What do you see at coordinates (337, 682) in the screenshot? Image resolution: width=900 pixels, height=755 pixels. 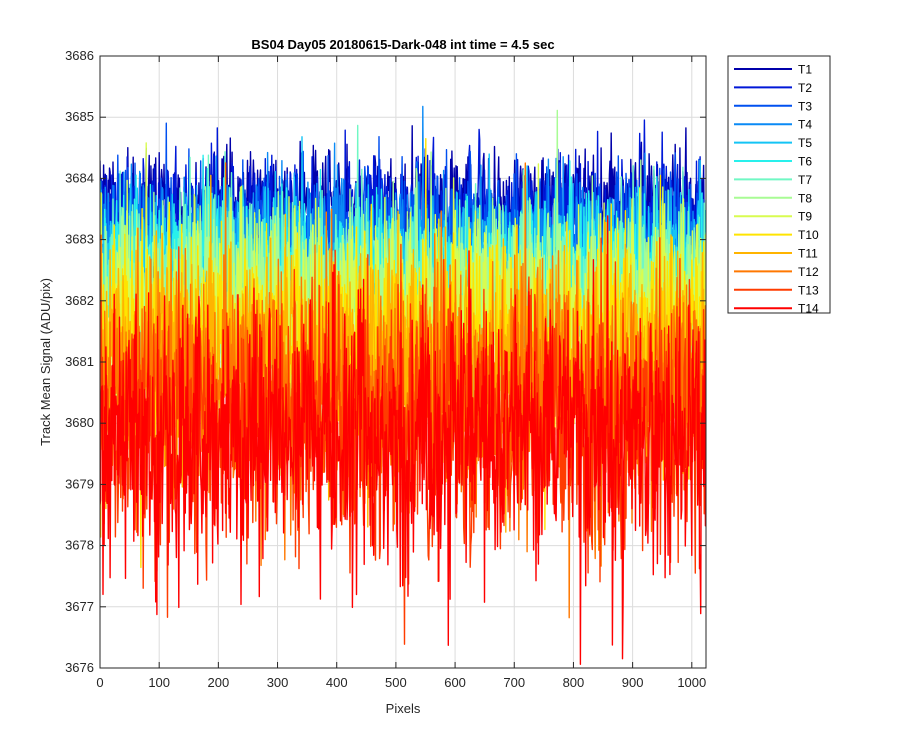 I see `x-tick-label: 400` at bounding box center [337, 682].